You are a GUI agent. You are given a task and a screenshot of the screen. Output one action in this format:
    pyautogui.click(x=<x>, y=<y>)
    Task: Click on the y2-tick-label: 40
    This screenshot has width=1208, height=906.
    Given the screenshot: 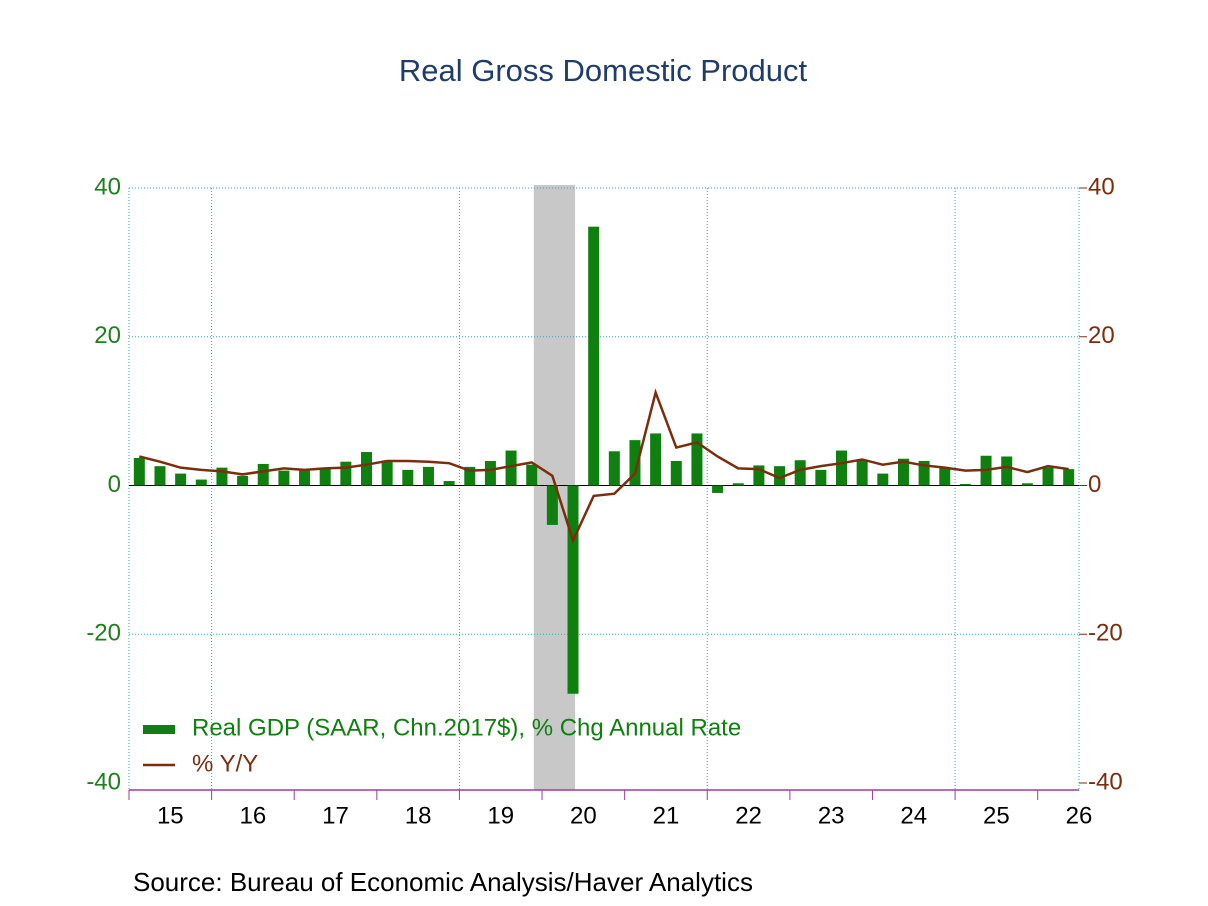 What is the action you would take?
    pyautogui.click(x=1101, y=186)
    